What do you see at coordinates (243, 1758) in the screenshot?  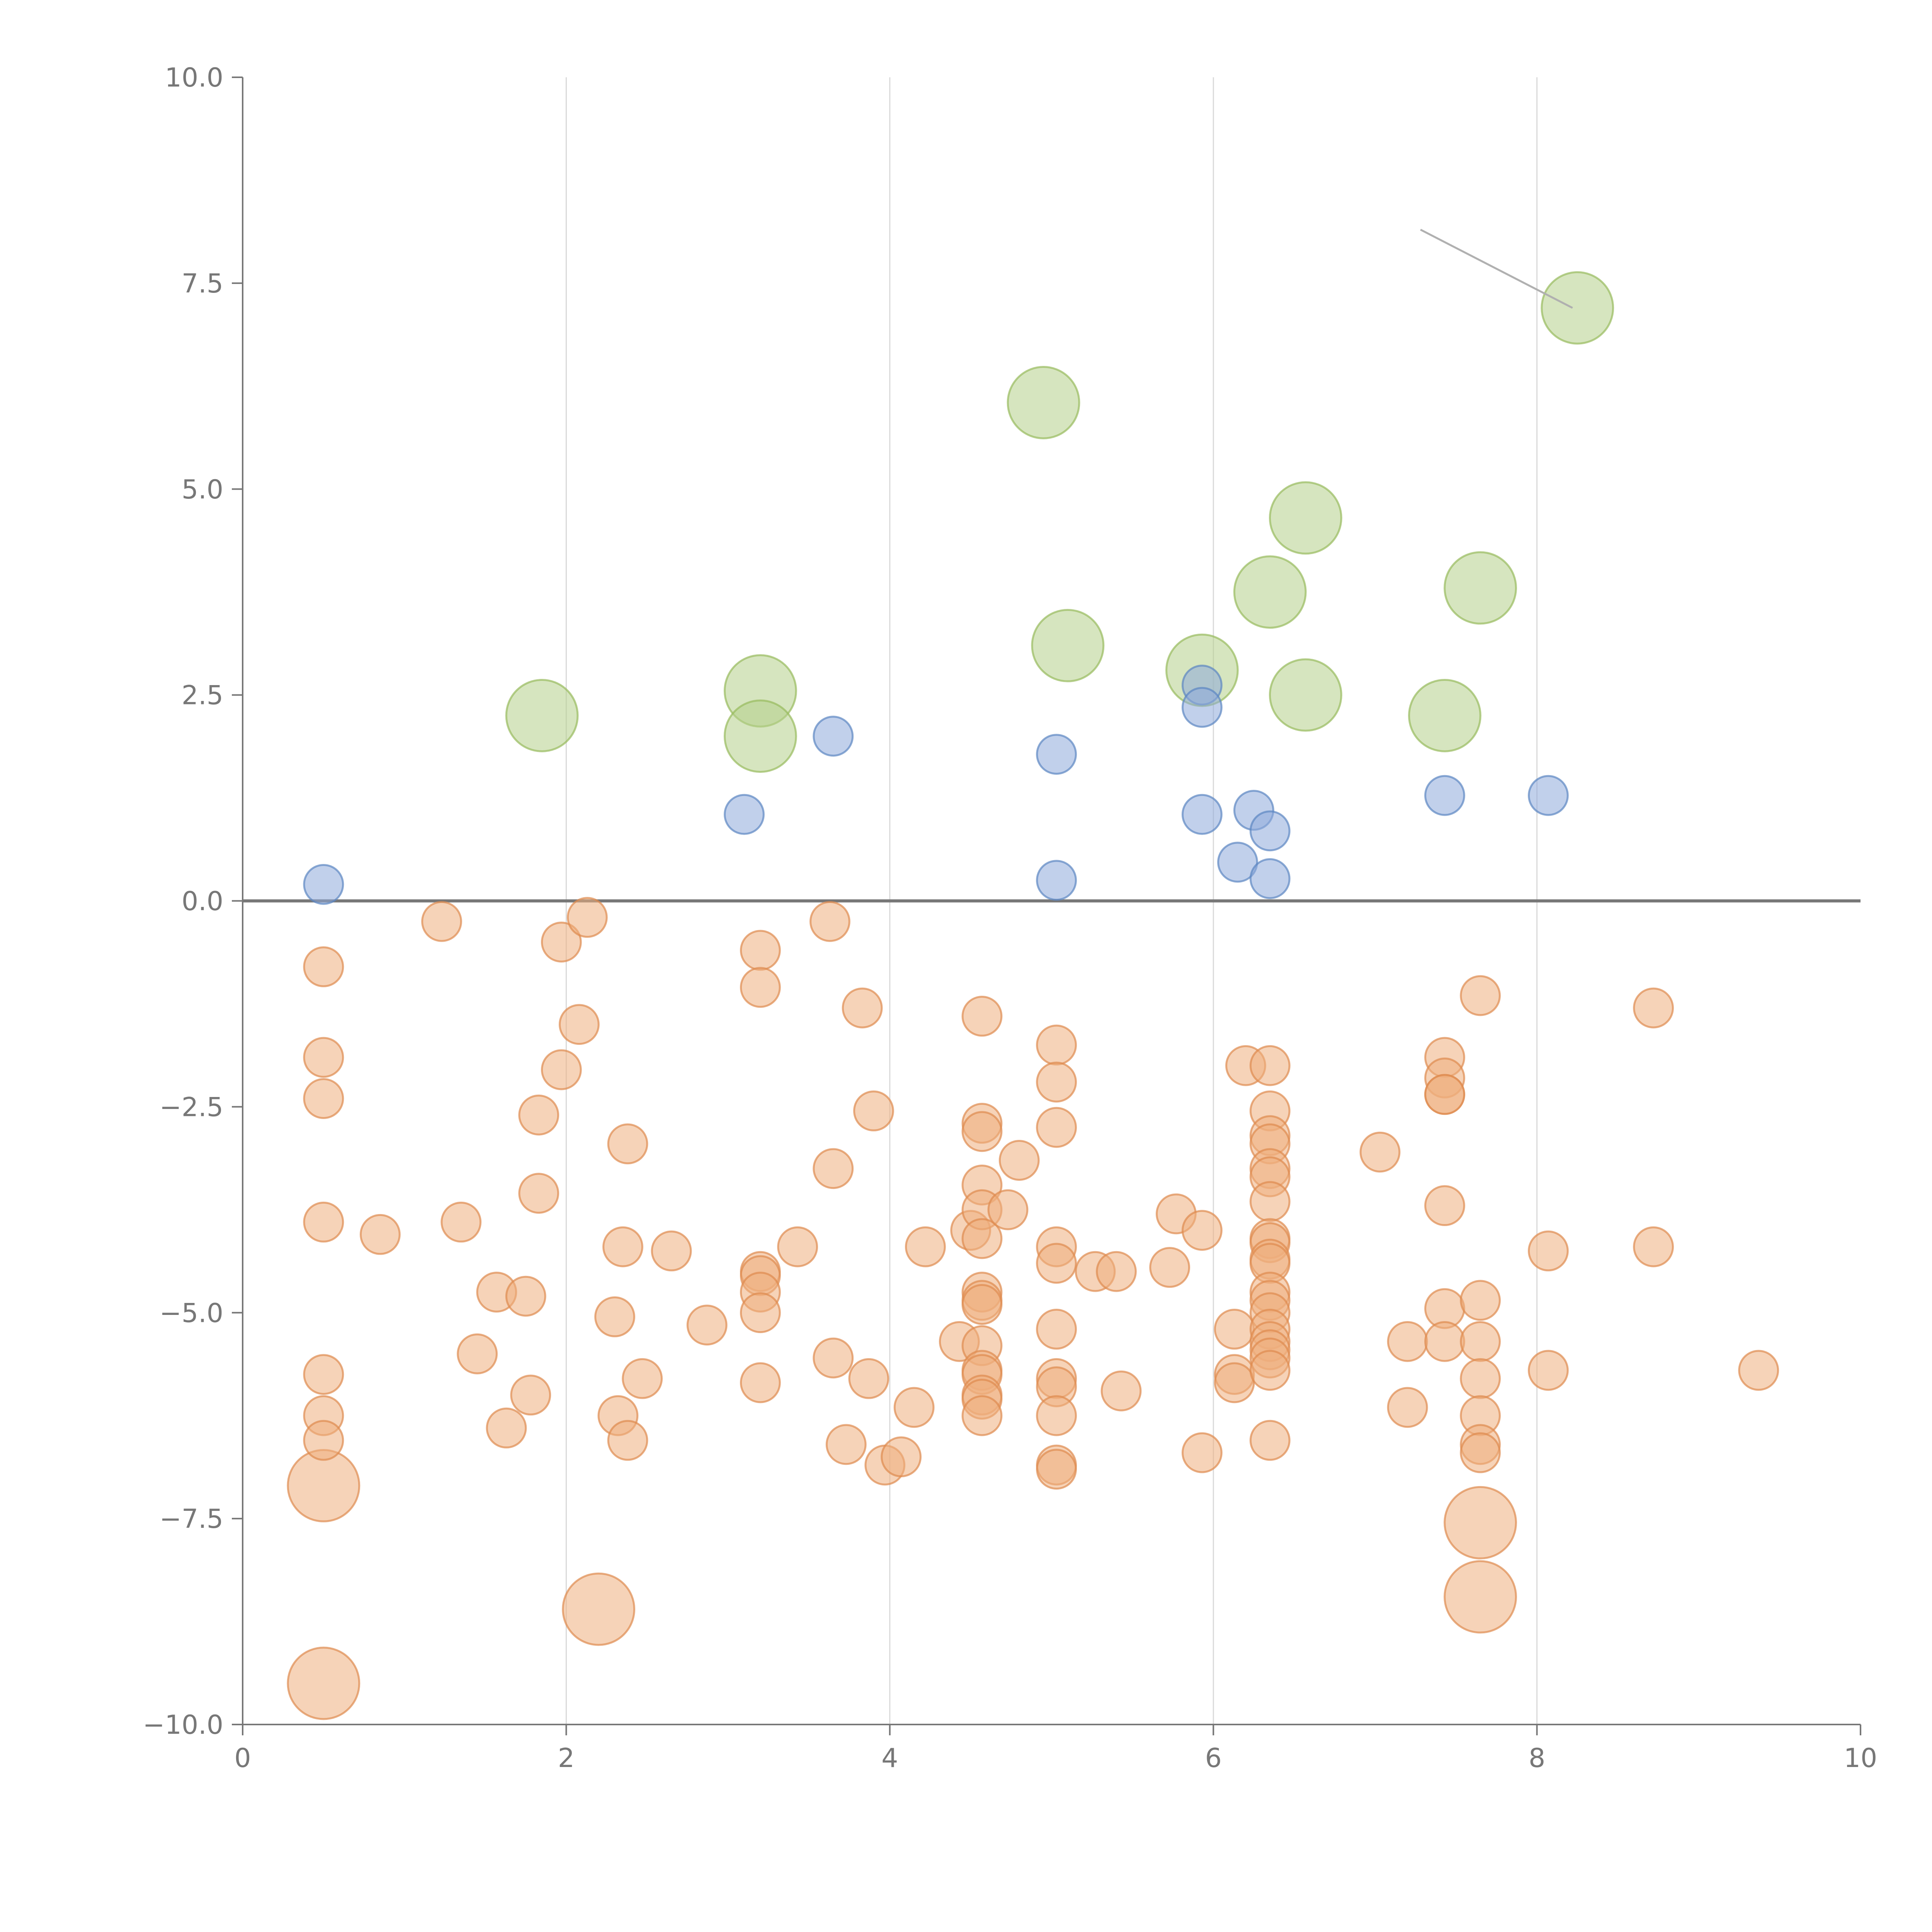 I see `x-tick-label: 0` at bounding box center [243, 1758].